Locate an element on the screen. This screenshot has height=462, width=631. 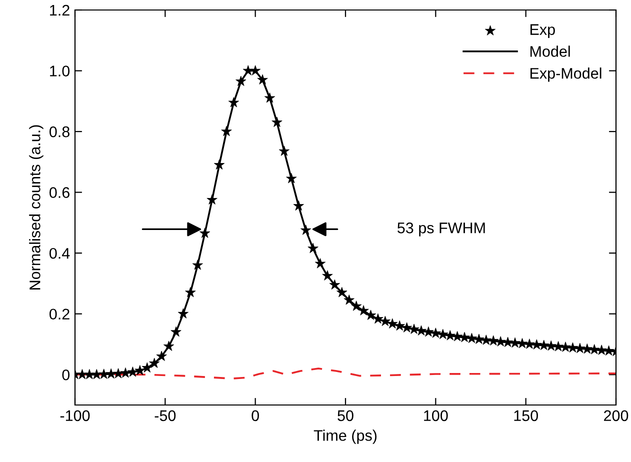
x-tick-label: 50 is located at coordinates (346, 416).